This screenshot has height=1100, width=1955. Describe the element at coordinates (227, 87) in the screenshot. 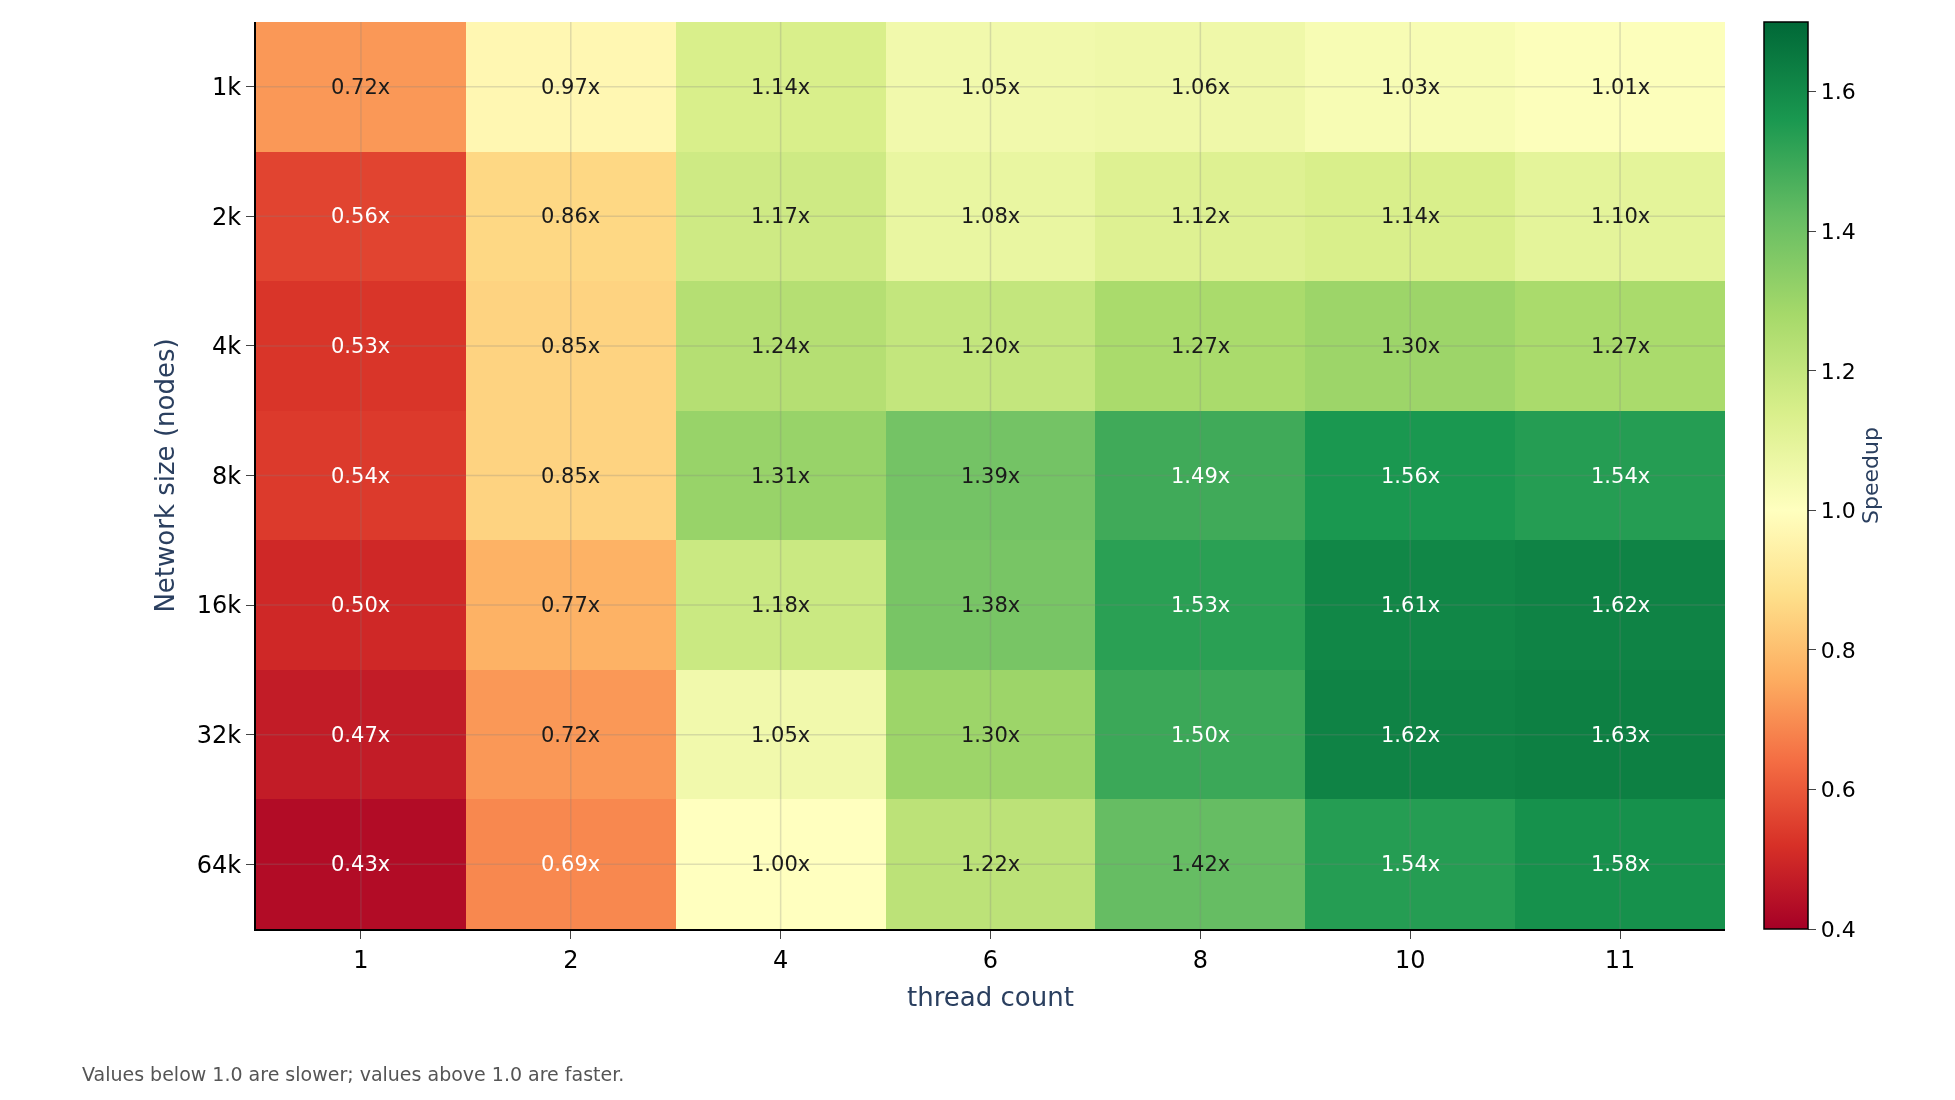

I see `y-tick-label: 1k` at that location.